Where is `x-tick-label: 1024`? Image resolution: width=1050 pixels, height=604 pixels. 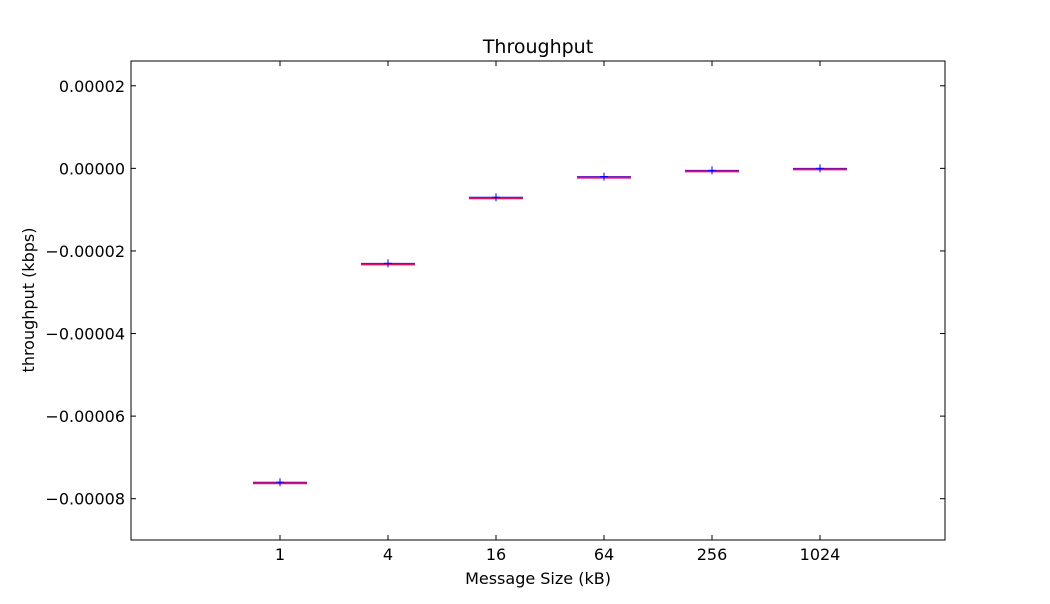
x-tick-label: 1024 is located at coordinates (820, 554).